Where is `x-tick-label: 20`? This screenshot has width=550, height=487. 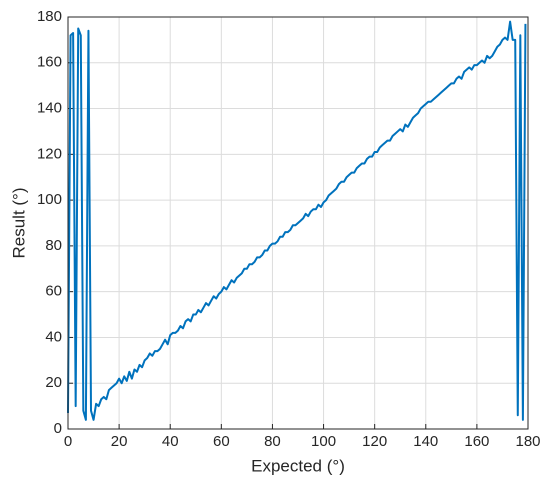 x-tick-label: 20 is located at coordinates (119, 441).